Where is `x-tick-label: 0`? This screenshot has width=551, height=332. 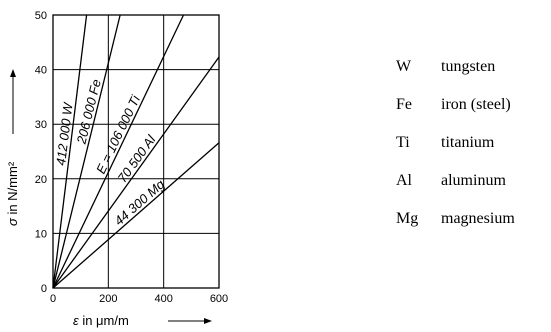
x-tick-label: 0 is located at coordinates (53, 299).